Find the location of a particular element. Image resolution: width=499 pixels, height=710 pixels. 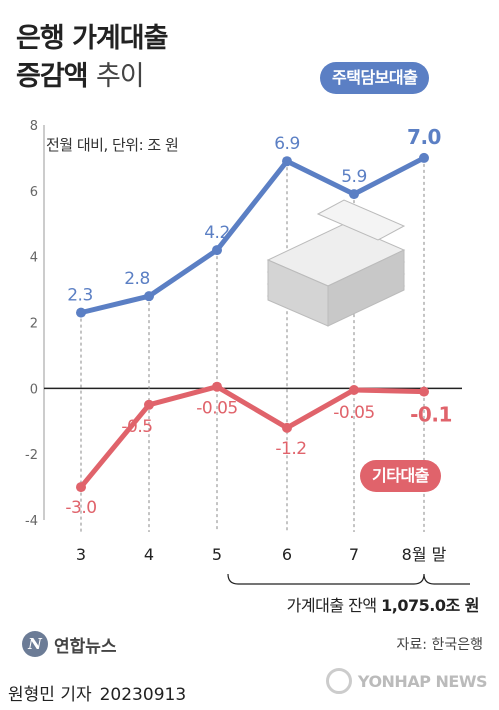

date: 20230913 is located at coordinates (143, 695).